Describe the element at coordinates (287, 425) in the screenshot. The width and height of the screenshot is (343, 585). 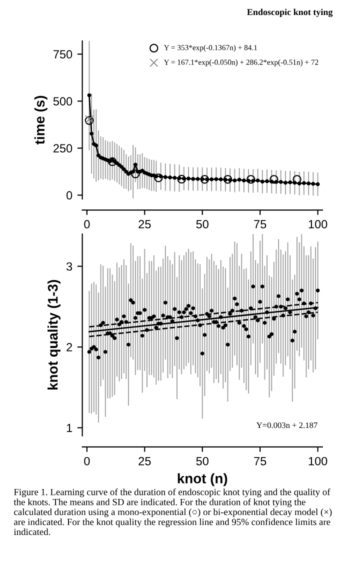
I see `annotation: Y=0.003n + 2.187` at that location.